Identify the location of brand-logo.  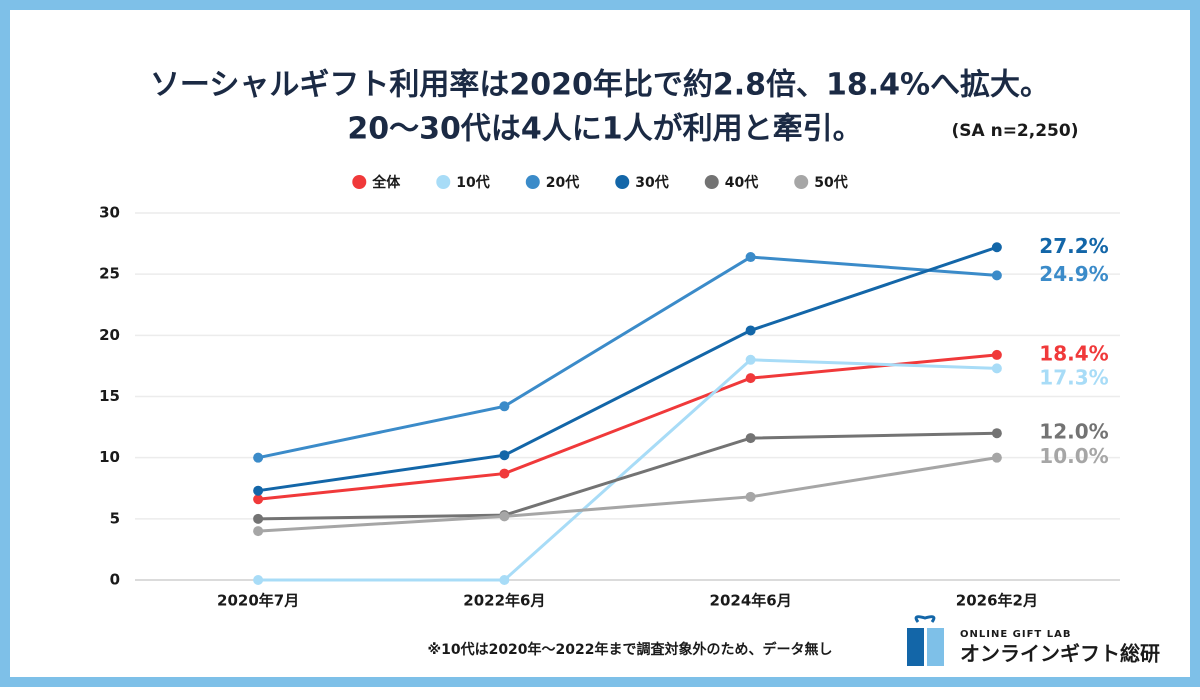
(925, 640).